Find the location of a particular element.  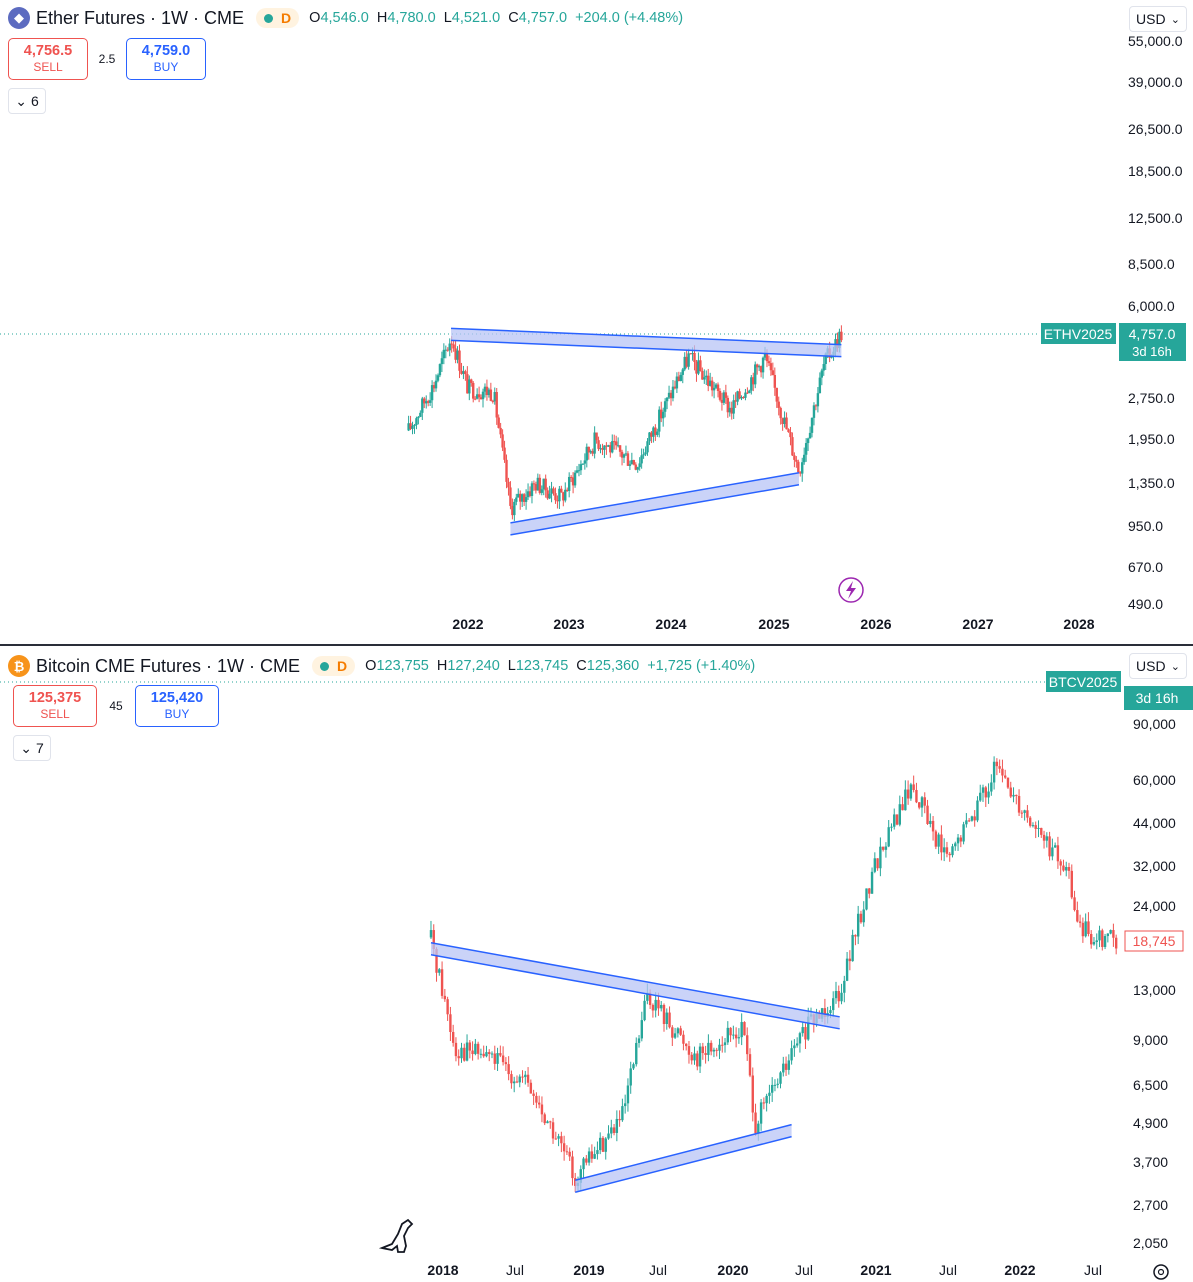

ether-sell-button: 4,756.5 SELL is located at coordinates (48, 59).